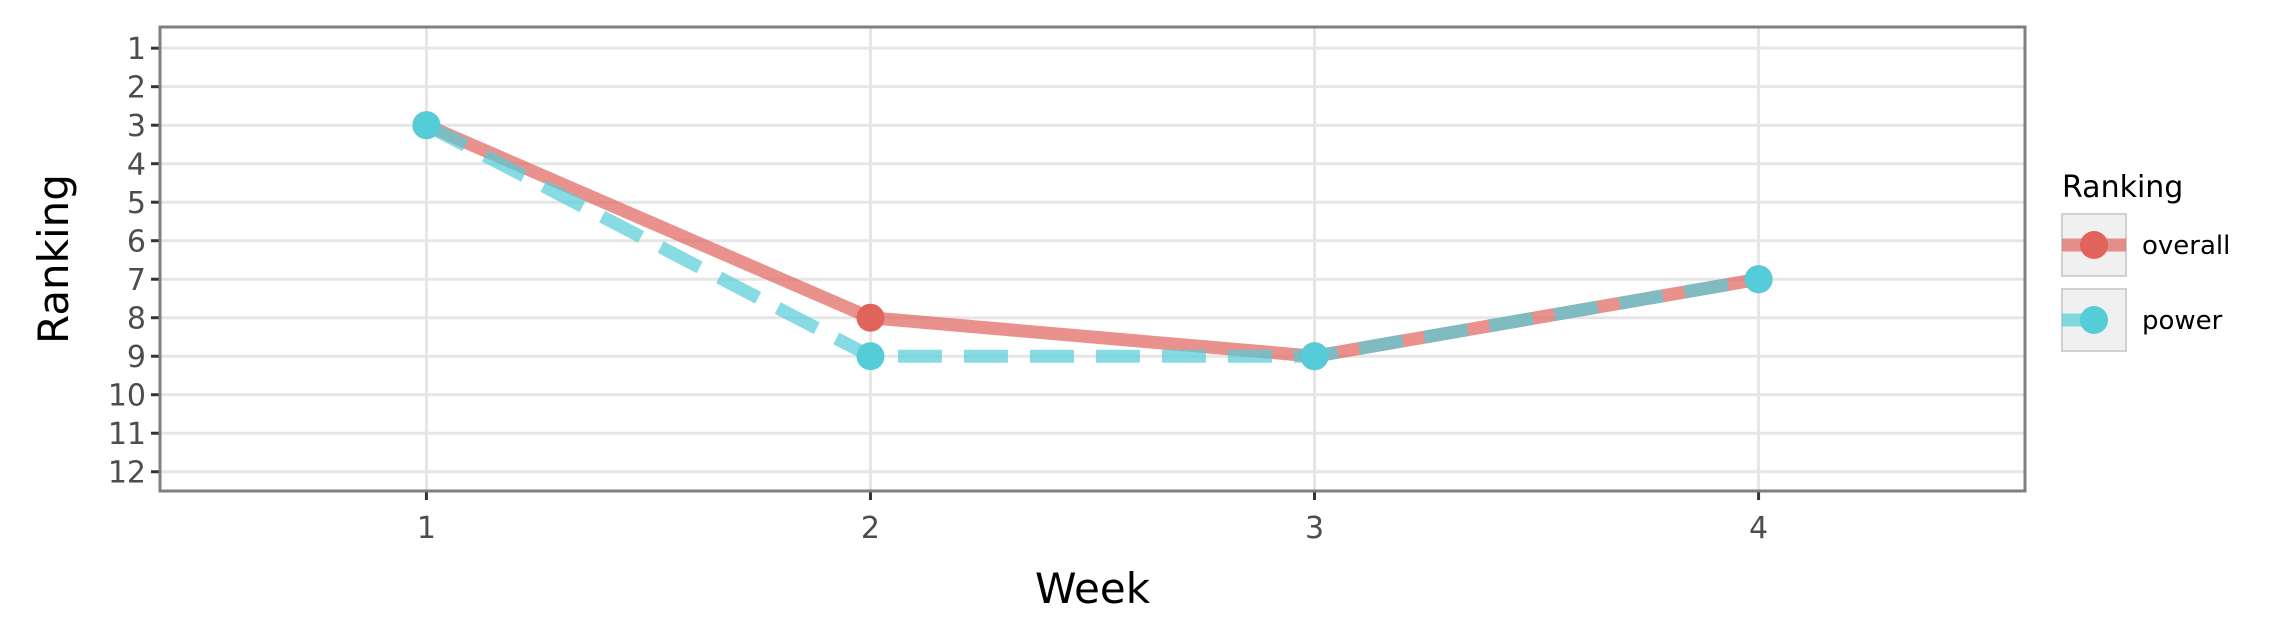  Describe the element at coordinates (136, 49) in the screenshot. I see `y-tick-label: 1` at that location.